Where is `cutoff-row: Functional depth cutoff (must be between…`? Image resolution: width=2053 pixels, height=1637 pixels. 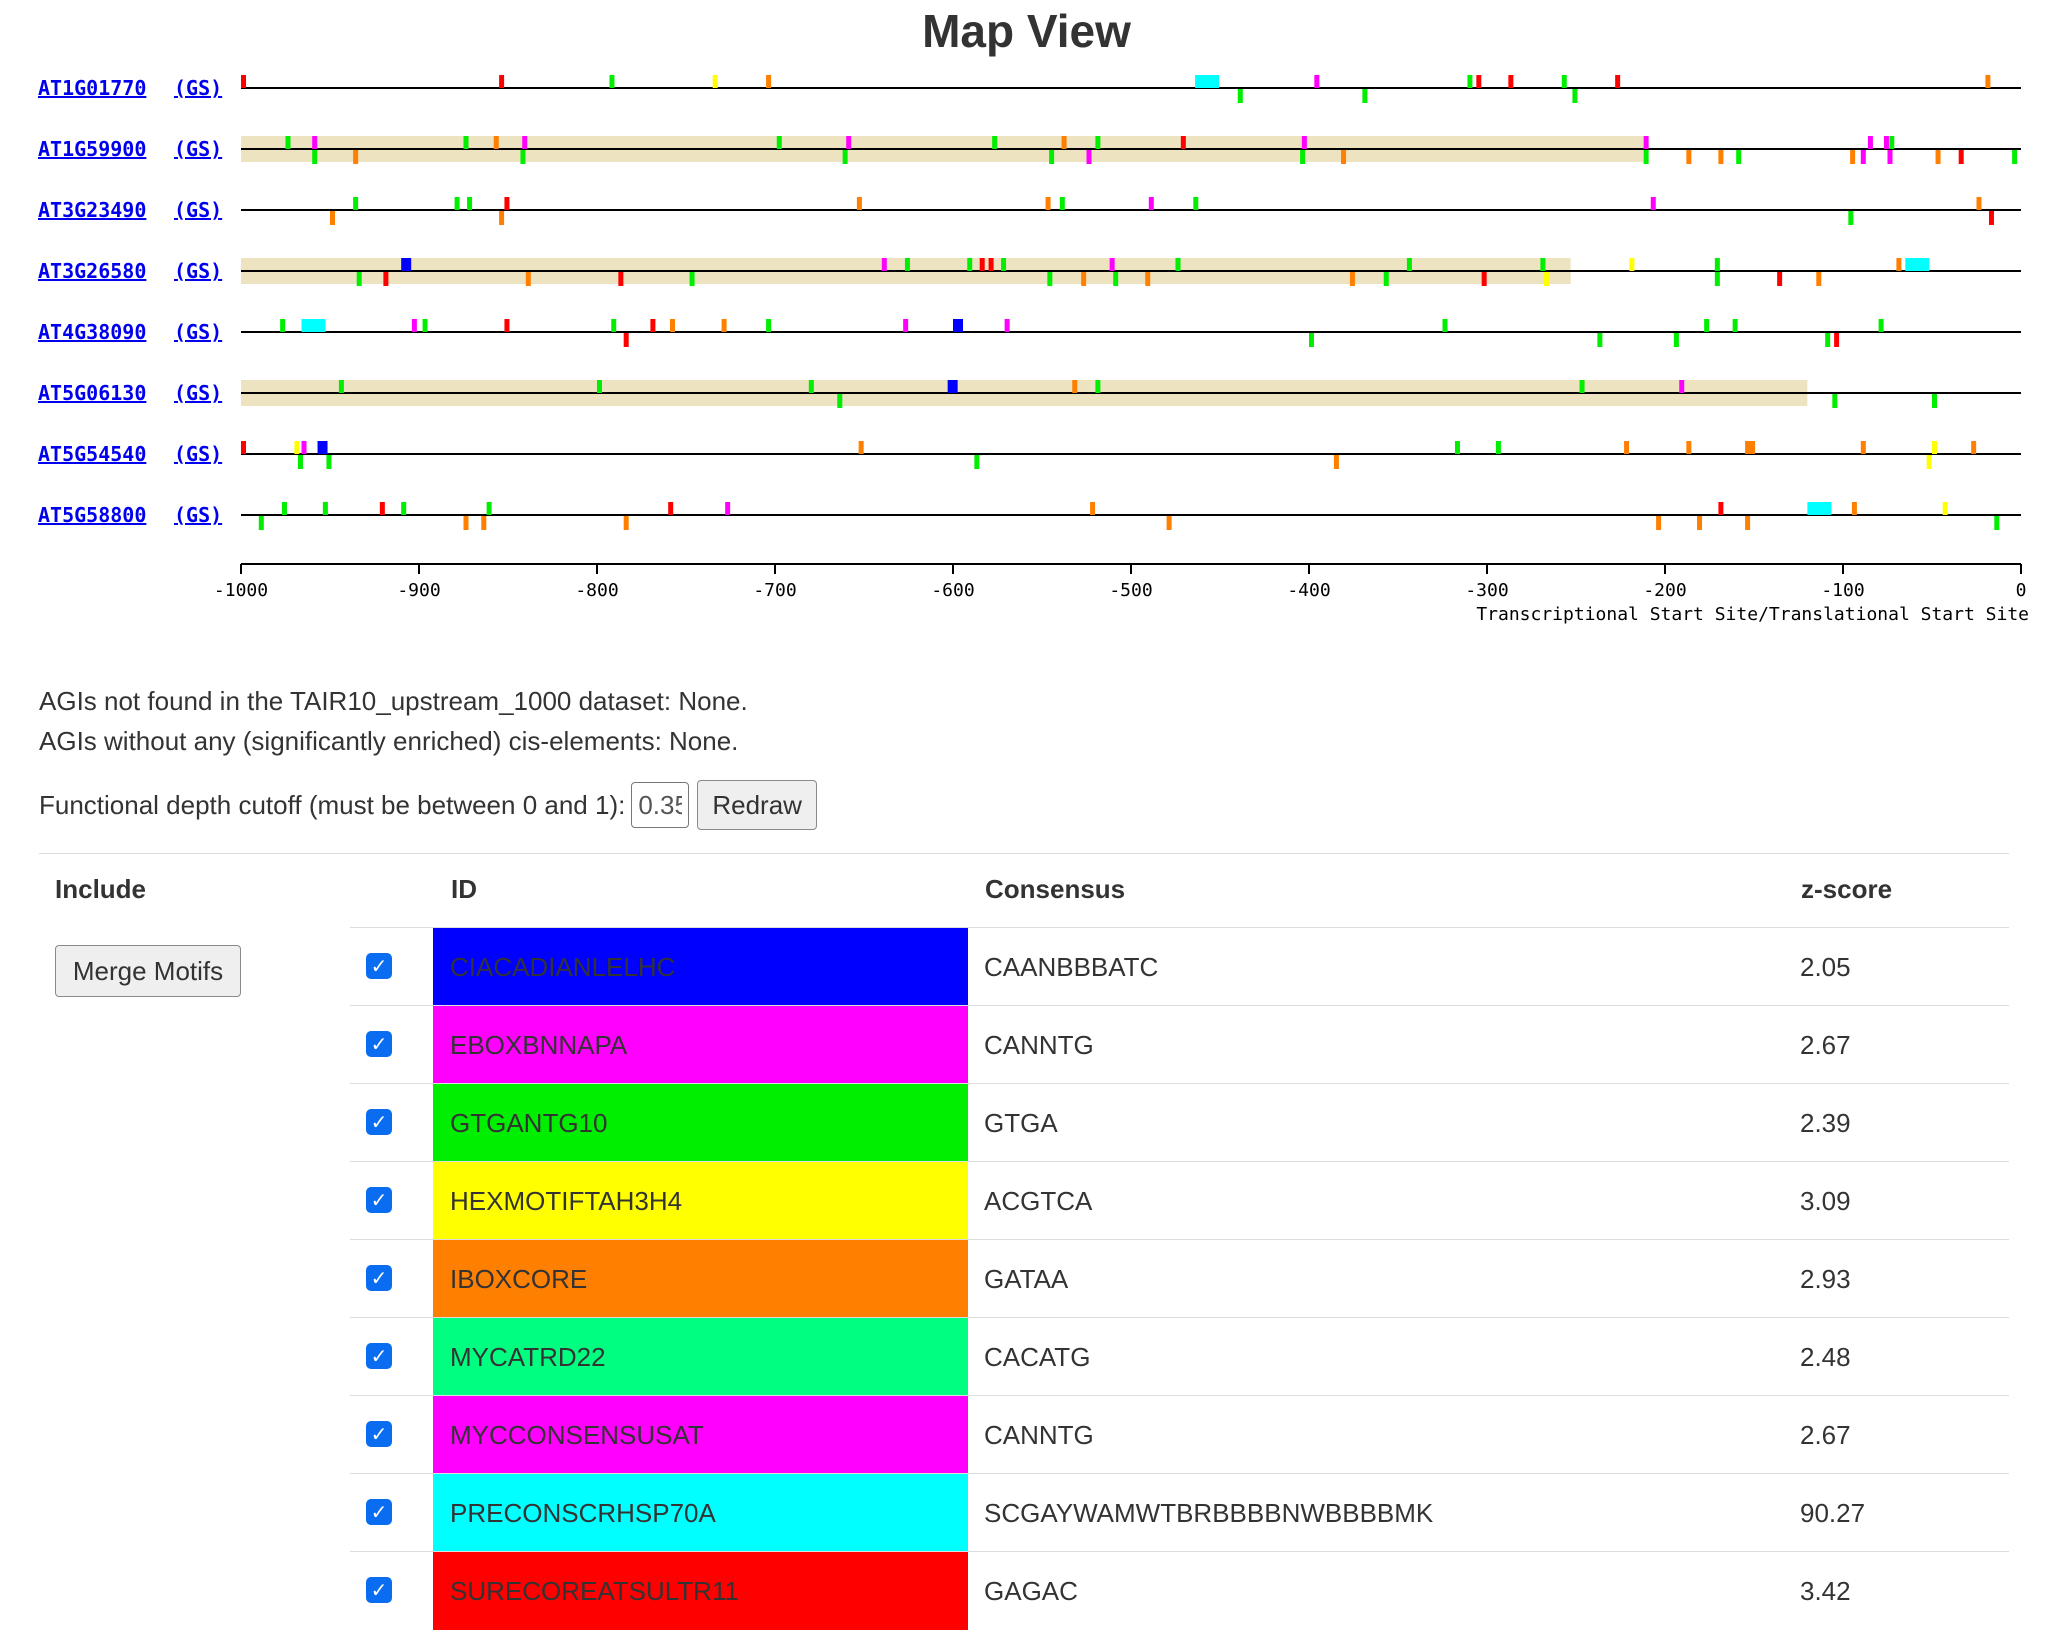
cutoff-row: Functional depth cutoff (must be between… is located at coordinates (428, 805).